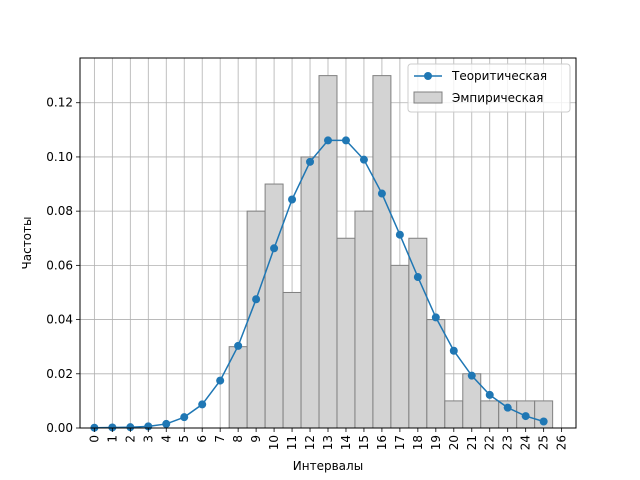 Image resolution: width=640 pixels, height=480 pixels. What do you see at coordinates (148, 439) in the screenshot?
I see `x-tick-label: 3` at bounding box center [148, 439].